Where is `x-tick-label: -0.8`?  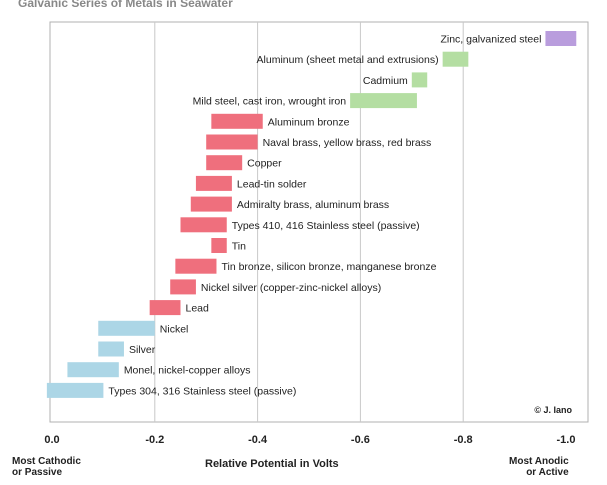
x-tick-label: -0.8 is located at coordinates (463, 440).